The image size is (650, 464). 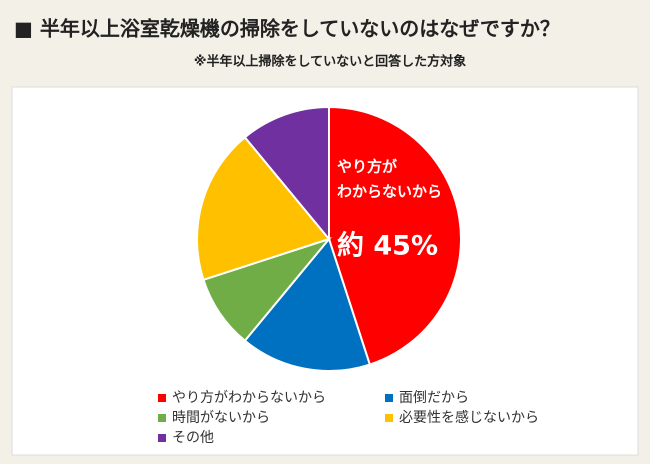 I want to click on slice-annotation: わからないから, so click(x=389, y=192).